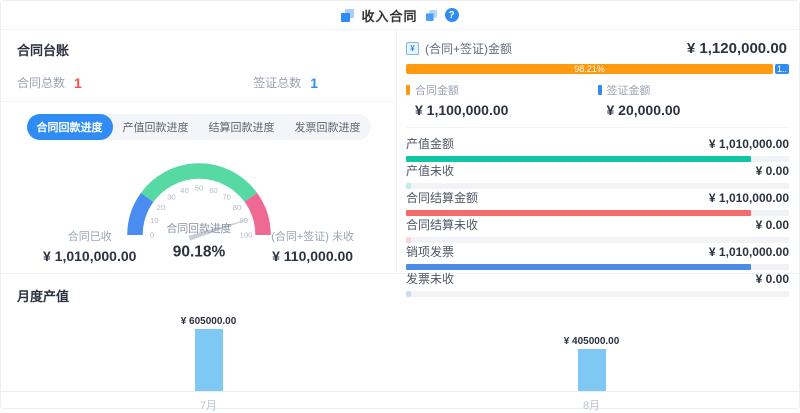 This screenshot has width=800, height=413. I want to click on tab-发票回款进度: 发票回款进度, so click(328, 127).